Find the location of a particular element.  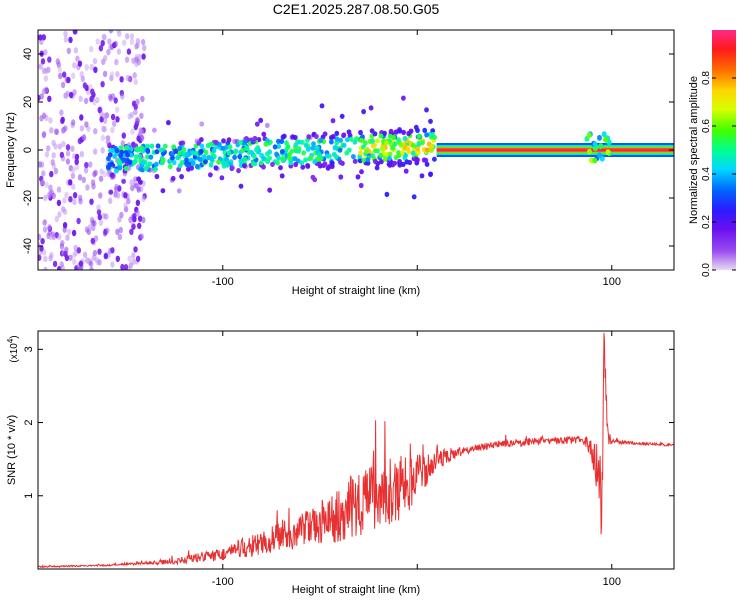

y-tick-label: -40 is located at coordinates (28, 246).